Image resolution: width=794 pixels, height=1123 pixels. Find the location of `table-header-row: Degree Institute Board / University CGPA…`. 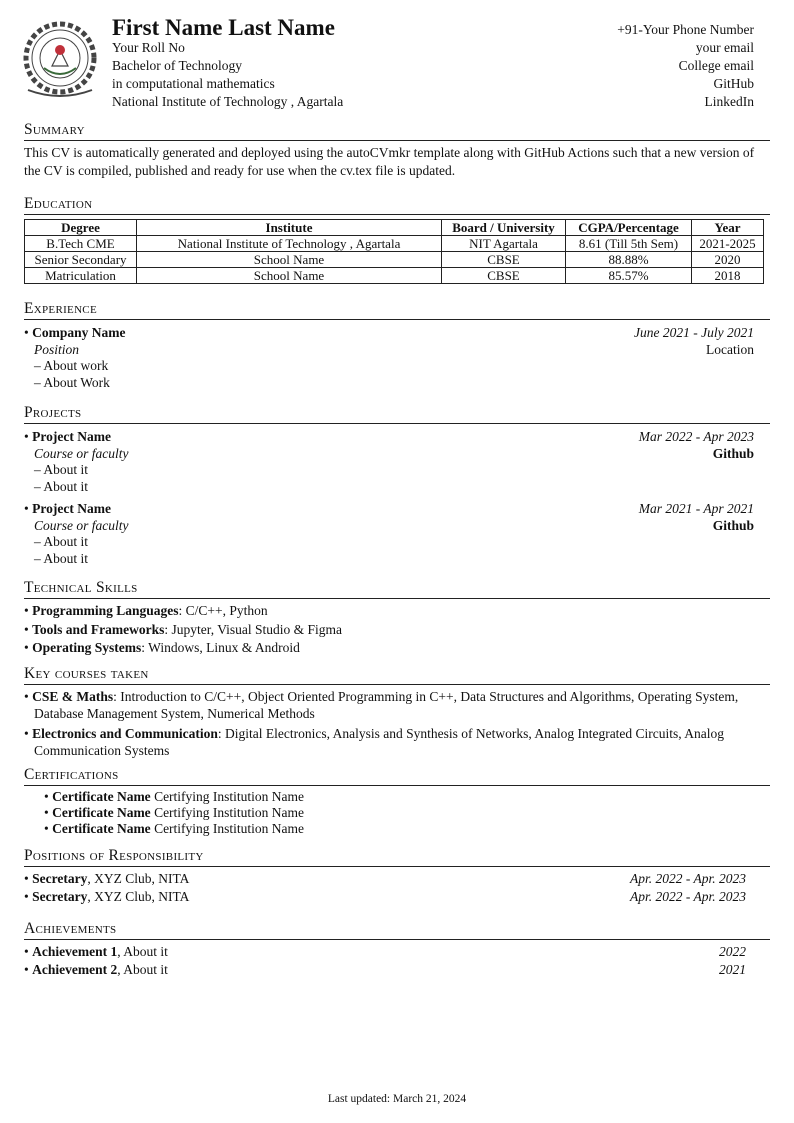

table-header-row: Degree Institute Board / University CGPA… is located at coordinates (394, 227).